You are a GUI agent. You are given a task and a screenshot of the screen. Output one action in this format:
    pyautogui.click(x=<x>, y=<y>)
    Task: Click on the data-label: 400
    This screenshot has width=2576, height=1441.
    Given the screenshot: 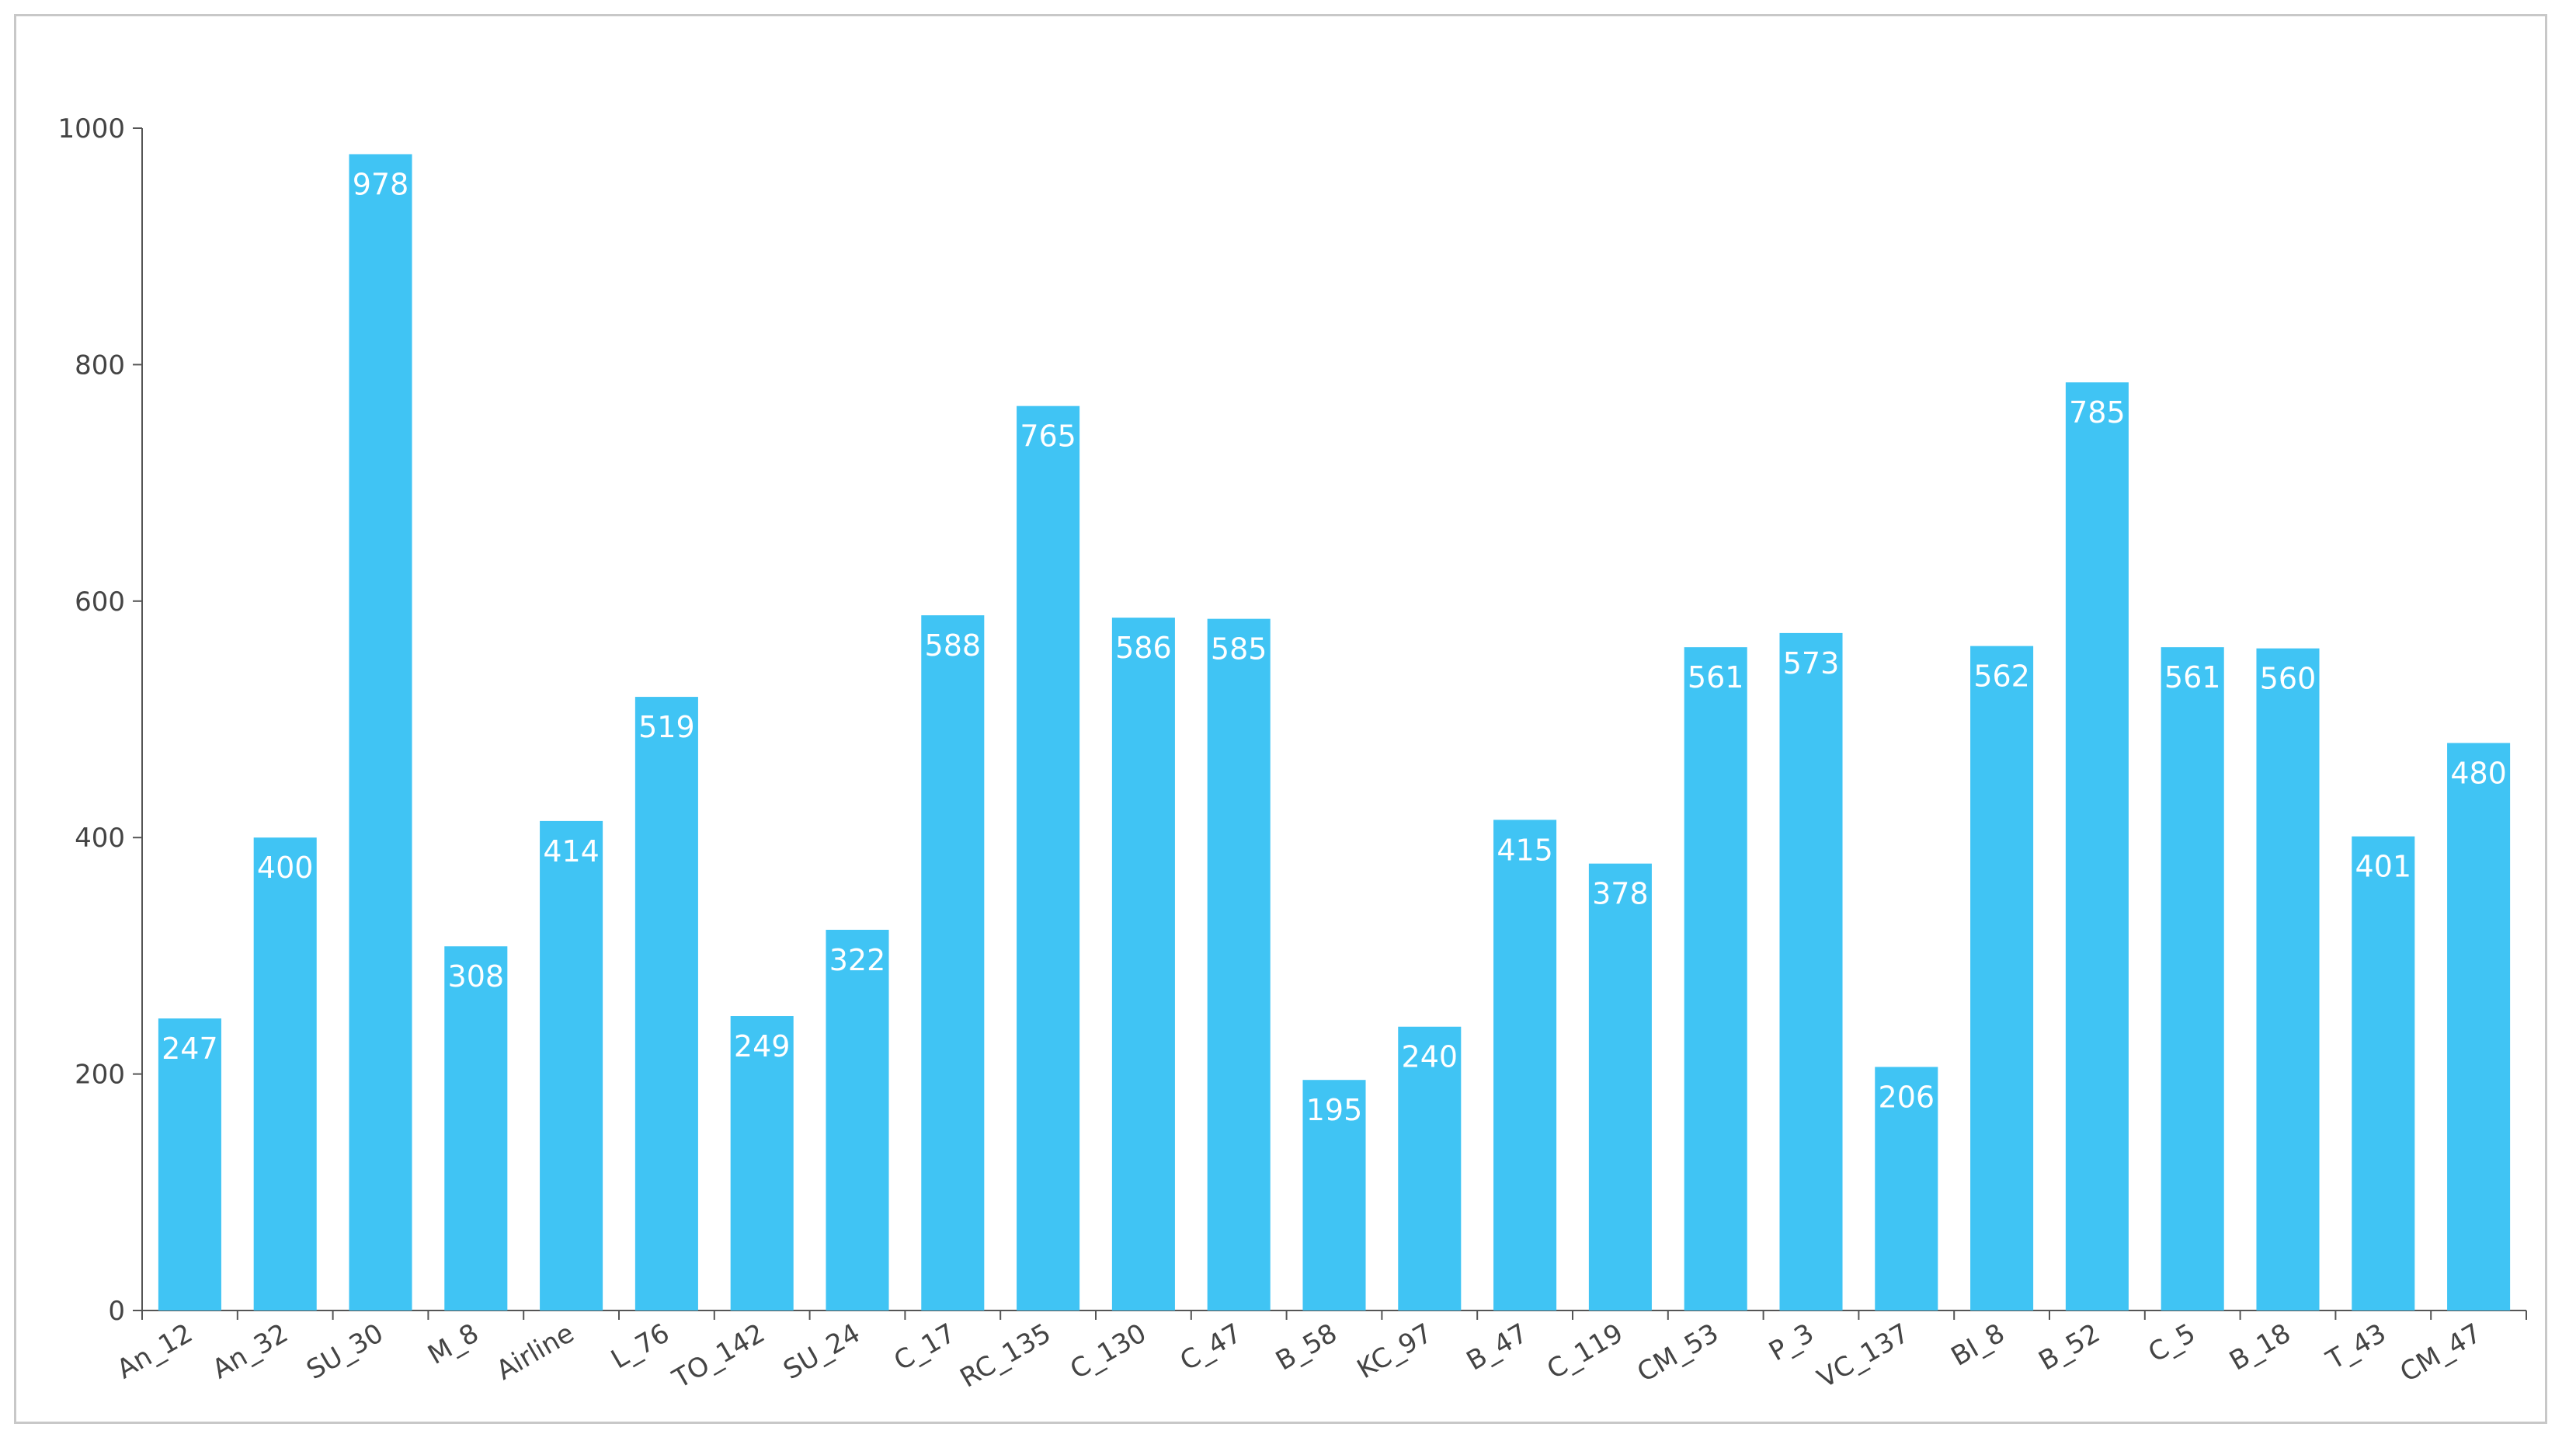 What is the action you would take?
    pyautogui.click(x=285, y=868)
    